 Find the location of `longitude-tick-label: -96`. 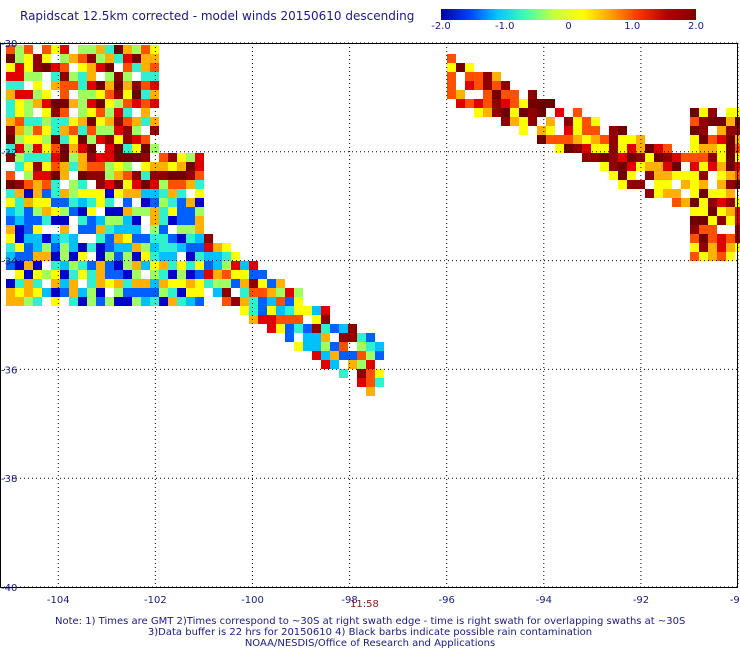

longitude-tick-label: -96 is located at coordinates (447, 600).